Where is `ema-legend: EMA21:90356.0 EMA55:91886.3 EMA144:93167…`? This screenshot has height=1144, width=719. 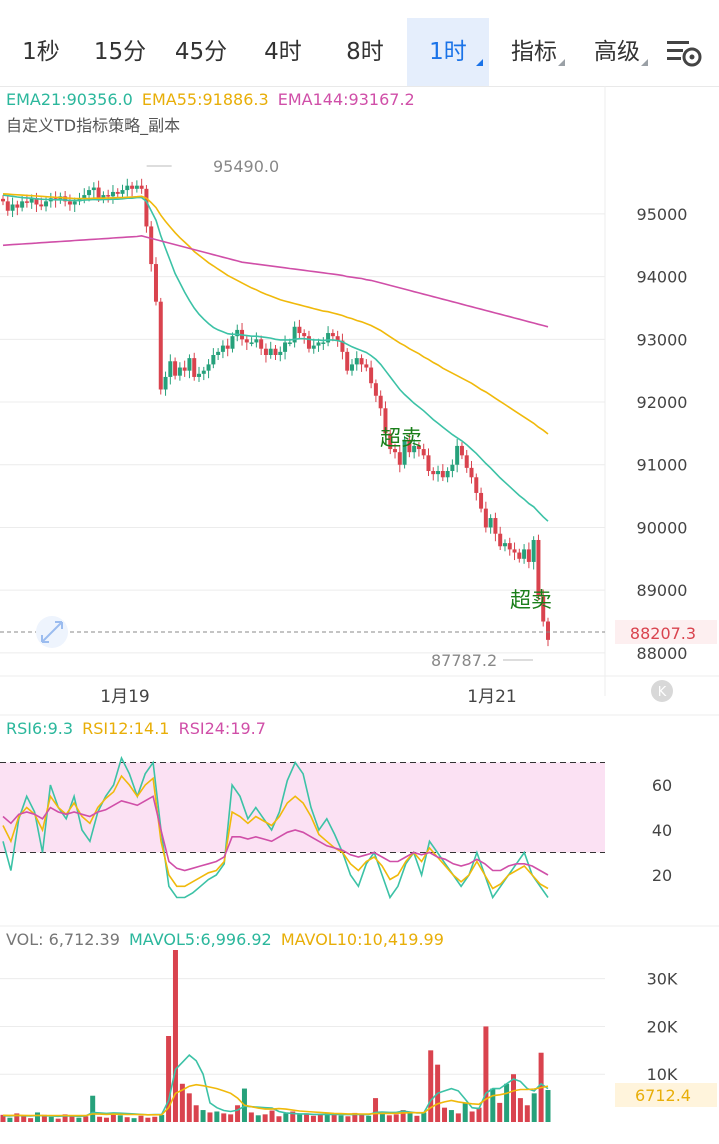
ema-legend: EMA21:90356.0 EMA55:91886.3 EMA144:93167… is located at coordinates (212, 99).